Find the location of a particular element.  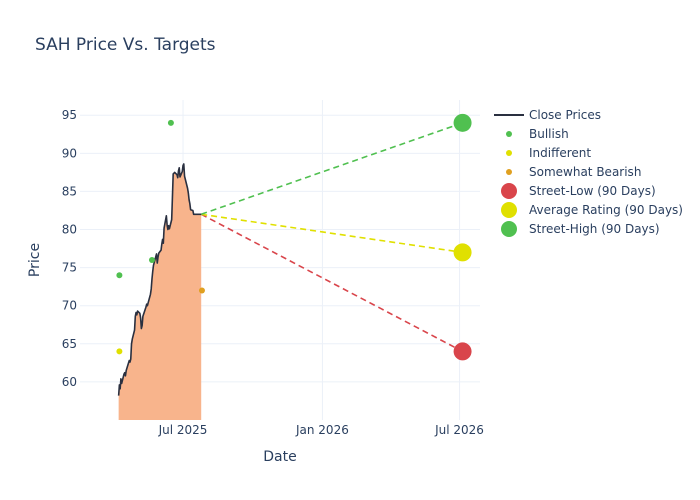

line-layer is located at coordinates (159, 279).